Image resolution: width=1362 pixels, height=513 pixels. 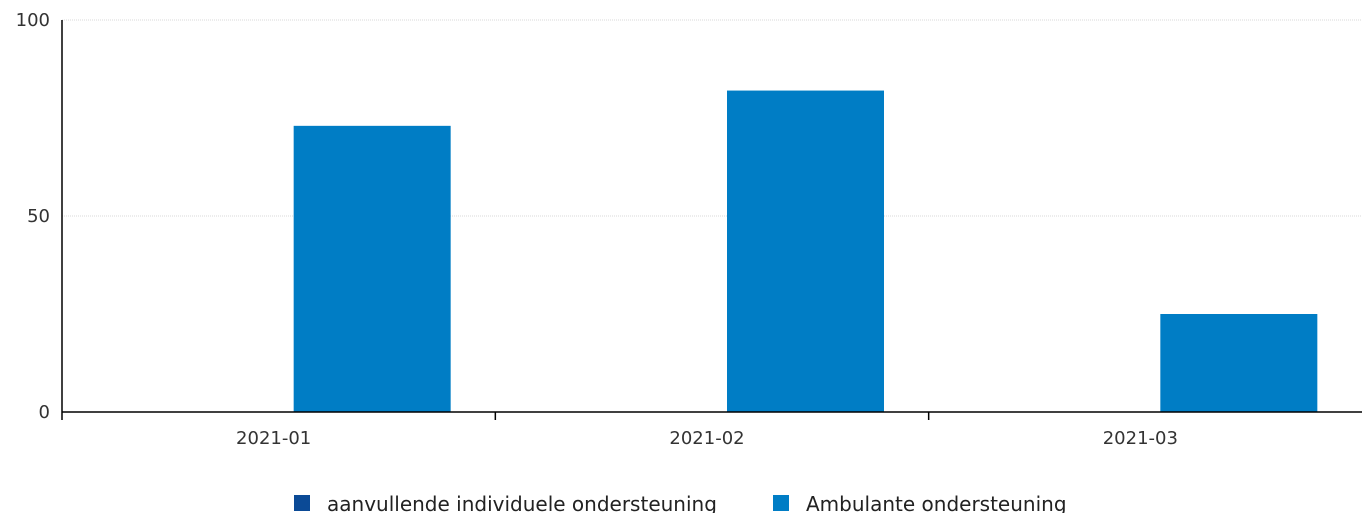 I want to click on x-tick-label: 2021-02, so click(x=706, y=438).